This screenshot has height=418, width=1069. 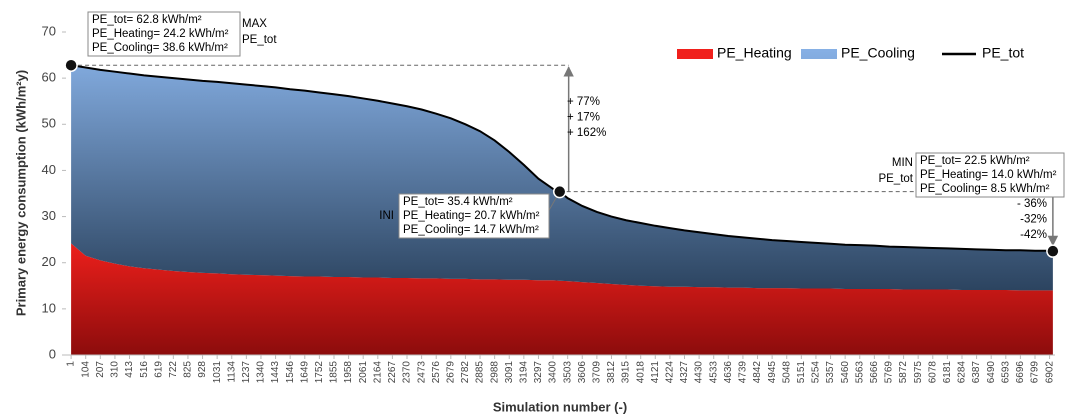 What do you see at coordinates (20, 193) in the screenshot?
I see `y-axis-title: Primary energy consumption (kWh/m²y)` at bounding box center [20, 193].